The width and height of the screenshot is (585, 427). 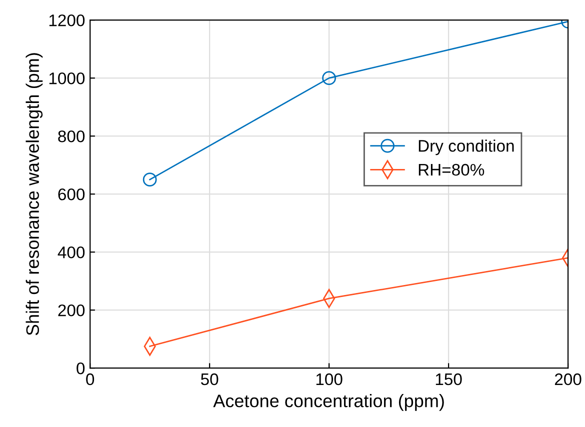 What do you see at coordinates (34, 194) in the screenshot?
I see `y-axis-title: Shift of resonance wavelength (pm)` at bounding box center [34, 194].